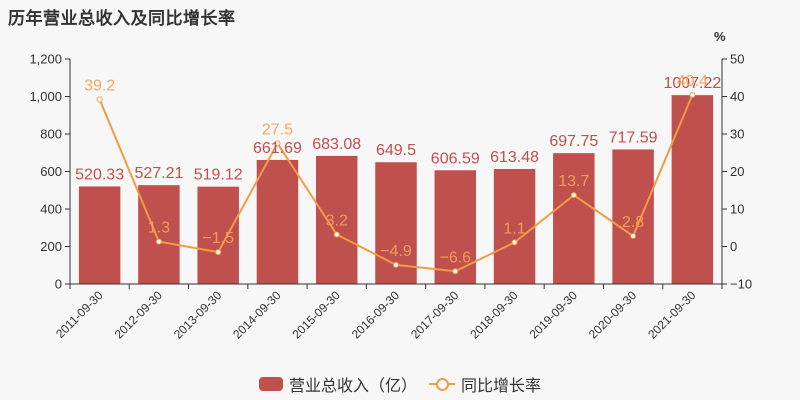  Describe the element at coordinates (277, 129) in the screenshot. I see `growth-value-label: 27.5` at that location.